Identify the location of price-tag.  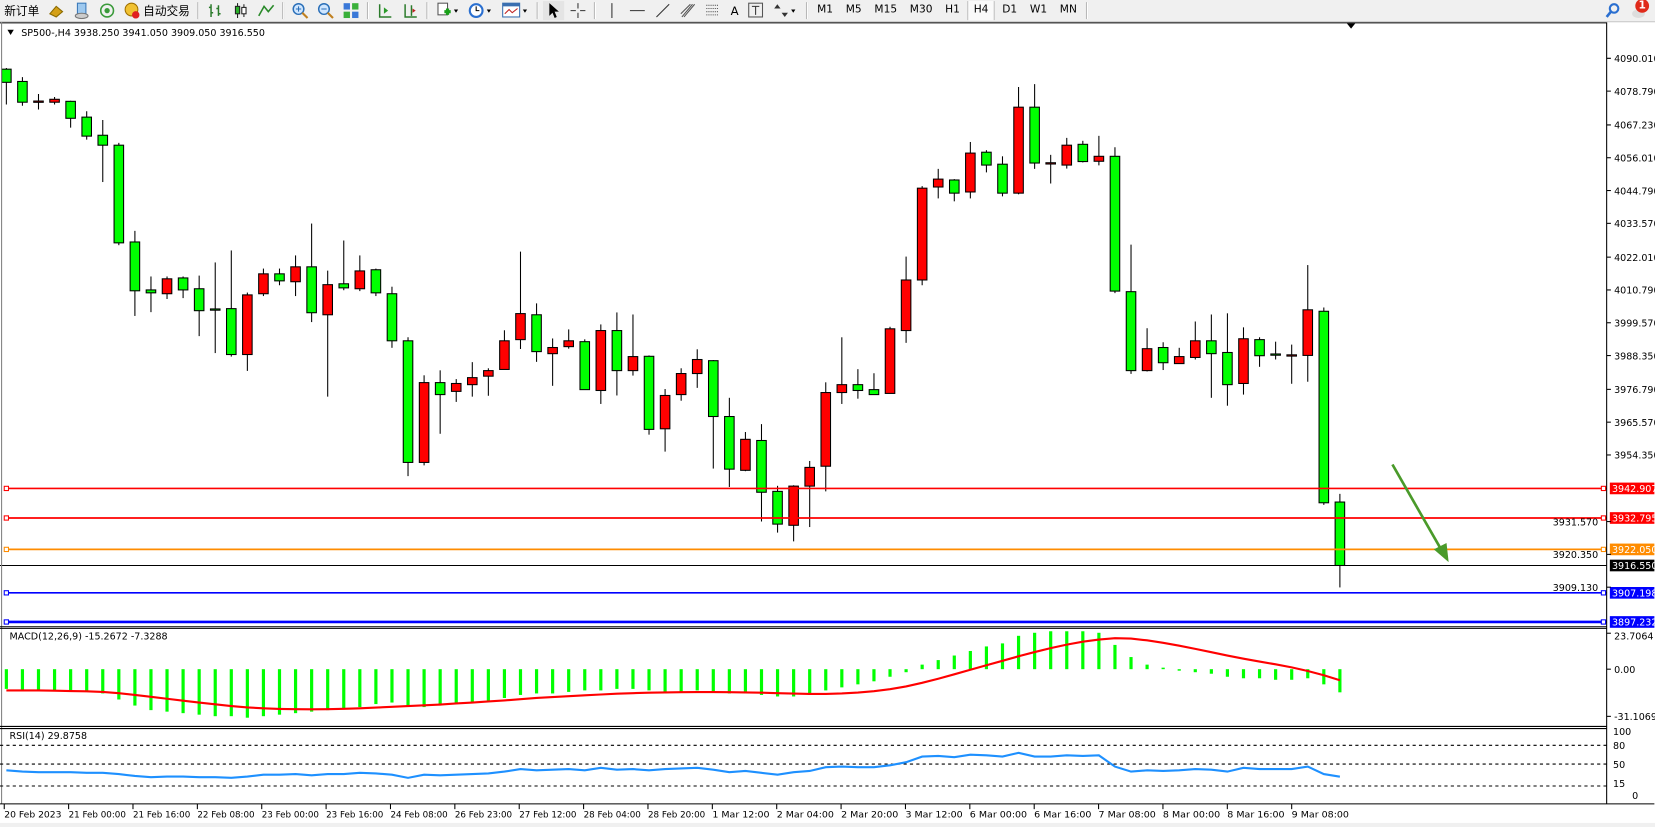
(1632, 593).